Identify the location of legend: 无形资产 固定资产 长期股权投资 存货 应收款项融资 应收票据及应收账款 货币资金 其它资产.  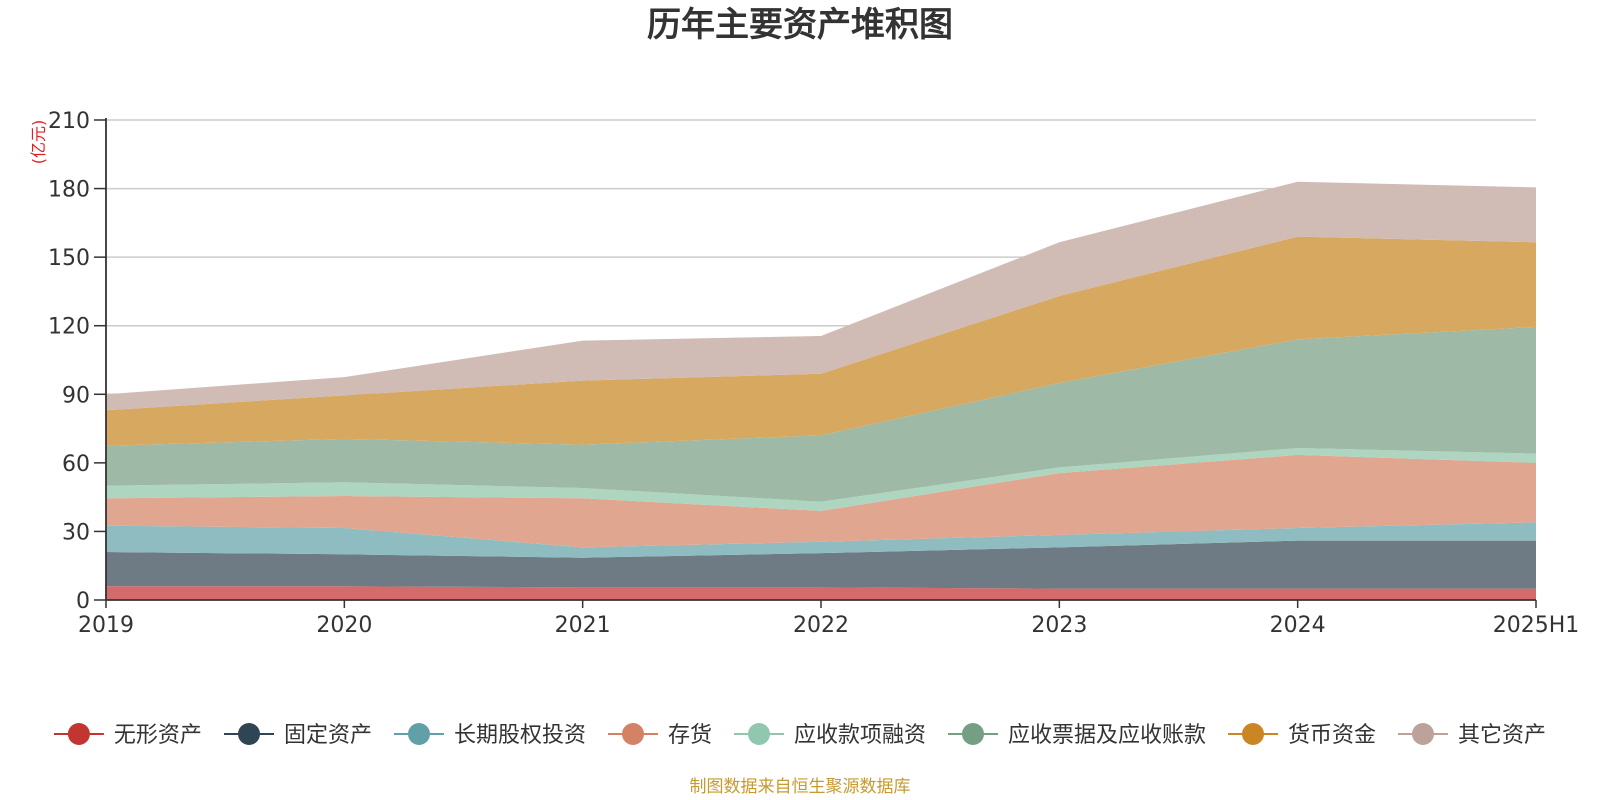
(799, 735).